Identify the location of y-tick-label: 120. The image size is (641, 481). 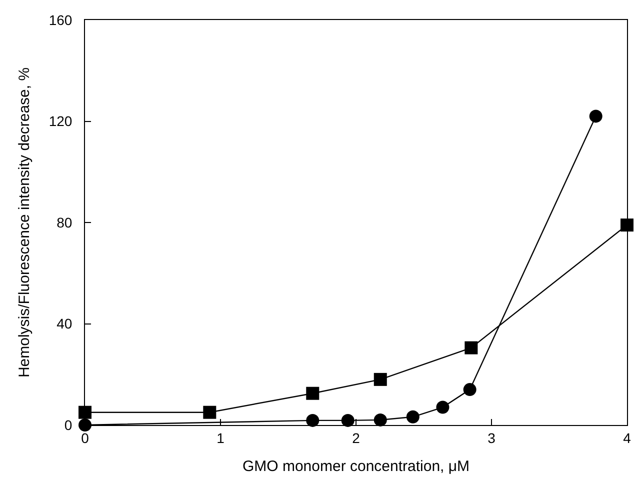
(60, 121).